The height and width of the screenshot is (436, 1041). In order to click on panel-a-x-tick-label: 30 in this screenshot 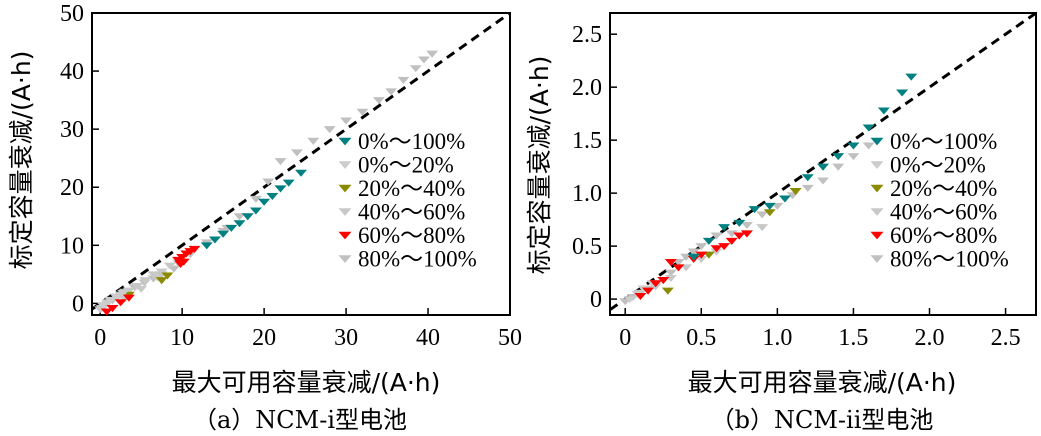, I will do `click(346, 338)`.